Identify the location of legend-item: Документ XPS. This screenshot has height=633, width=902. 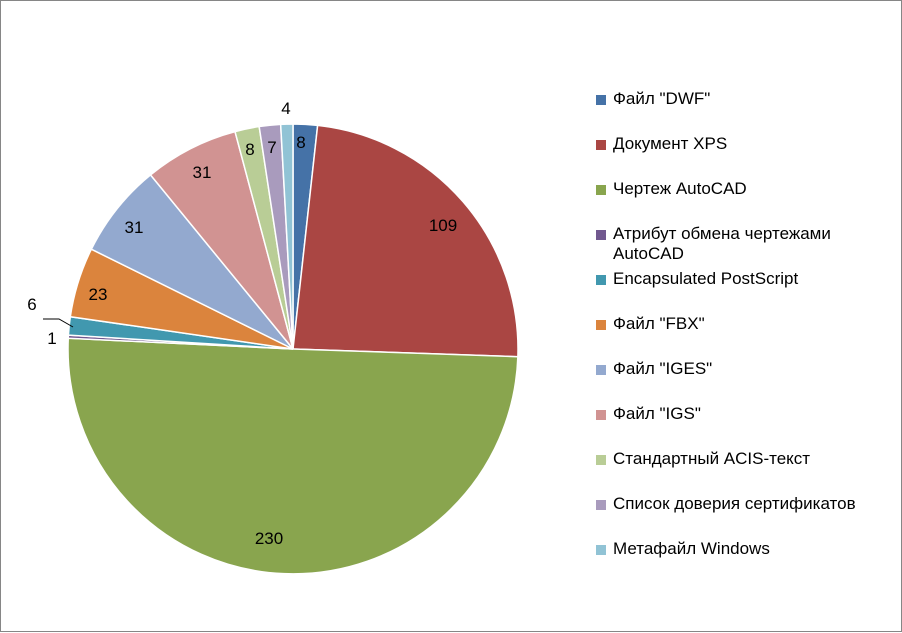
(744, 144).